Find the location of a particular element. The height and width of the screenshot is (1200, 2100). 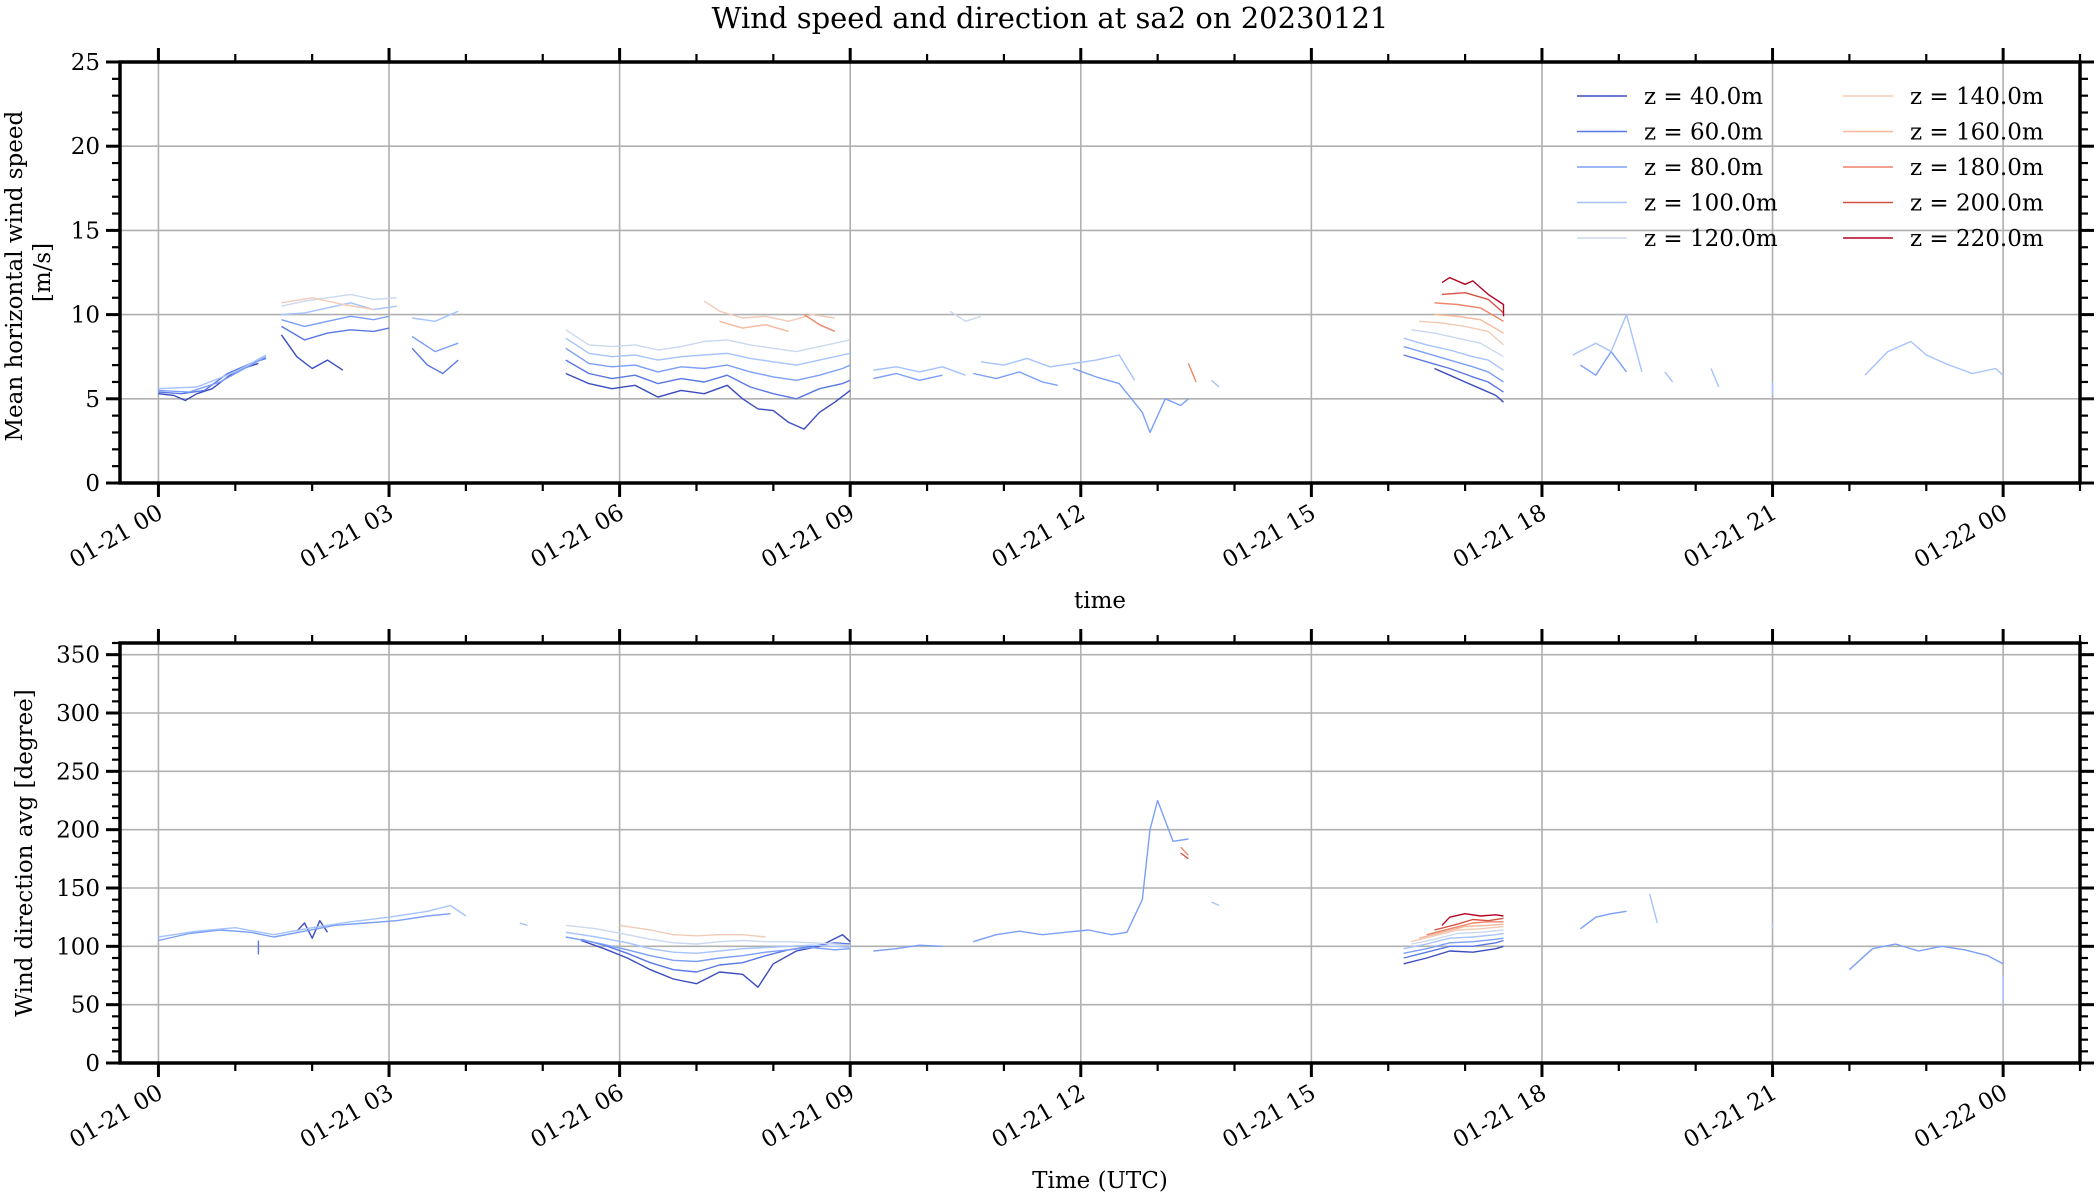

y-tick-label: 150 is located at coordinates (78, 889).